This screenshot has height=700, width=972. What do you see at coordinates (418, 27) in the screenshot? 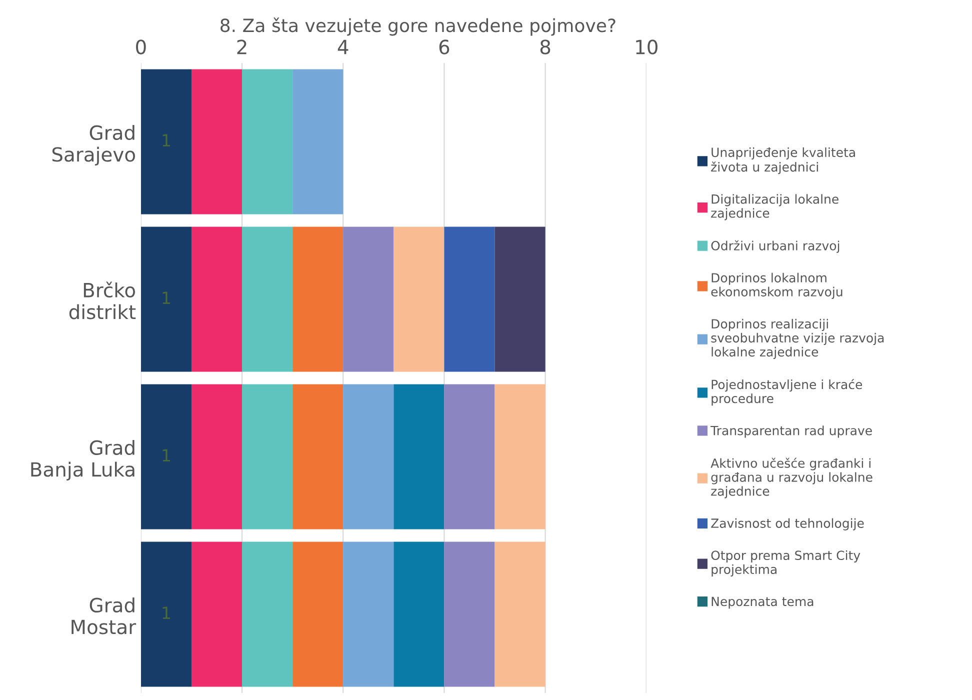
I see `chart-title: 8. Za šta vezujete gore navedene pojmove?` at bounding box center [418, 27].